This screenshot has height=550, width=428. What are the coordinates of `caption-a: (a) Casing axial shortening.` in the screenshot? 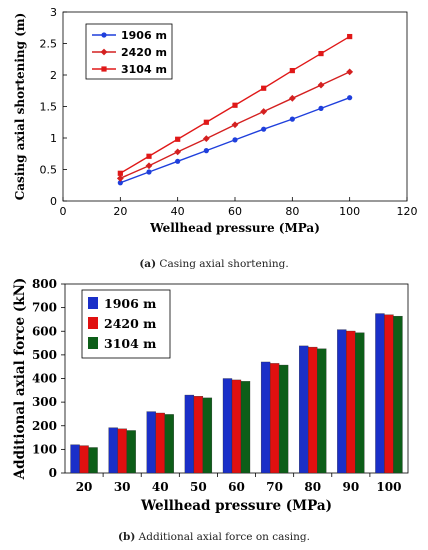 It's located at (214, 264).